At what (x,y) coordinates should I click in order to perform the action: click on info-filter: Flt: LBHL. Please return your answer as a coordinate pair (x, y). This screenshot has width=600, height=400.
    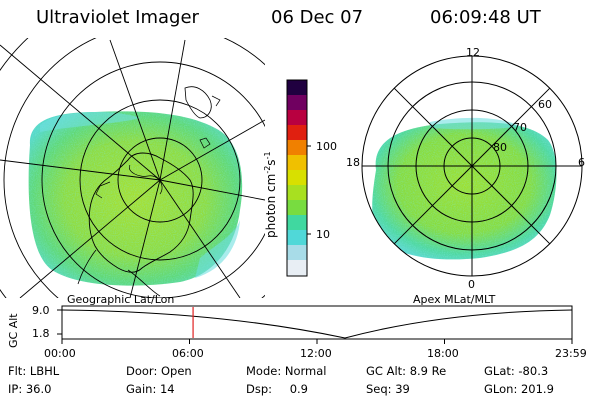
    Looking at the image, I should click on (34, 371).